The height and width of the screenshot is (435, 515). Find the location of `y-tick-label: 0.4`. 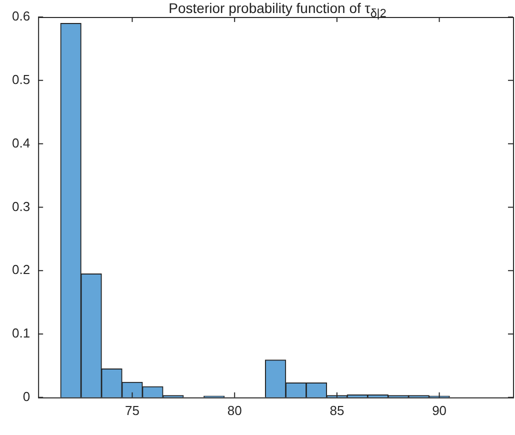

y-tick-label: 0.4 is located at coordinates (21, 142).